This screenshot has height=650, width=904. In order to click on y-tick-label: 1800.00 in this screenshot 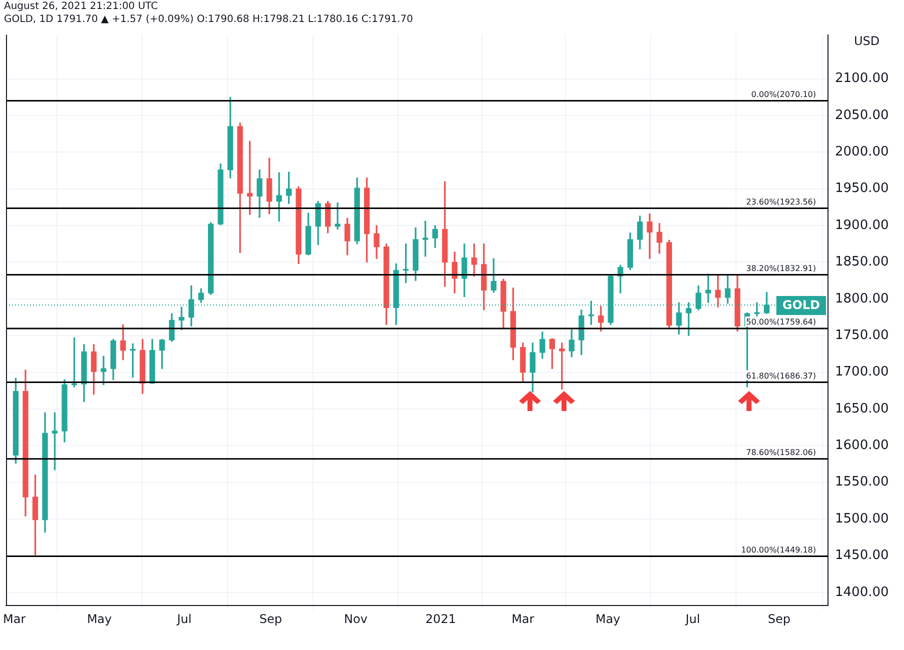, I will do `click(862, 298)`.